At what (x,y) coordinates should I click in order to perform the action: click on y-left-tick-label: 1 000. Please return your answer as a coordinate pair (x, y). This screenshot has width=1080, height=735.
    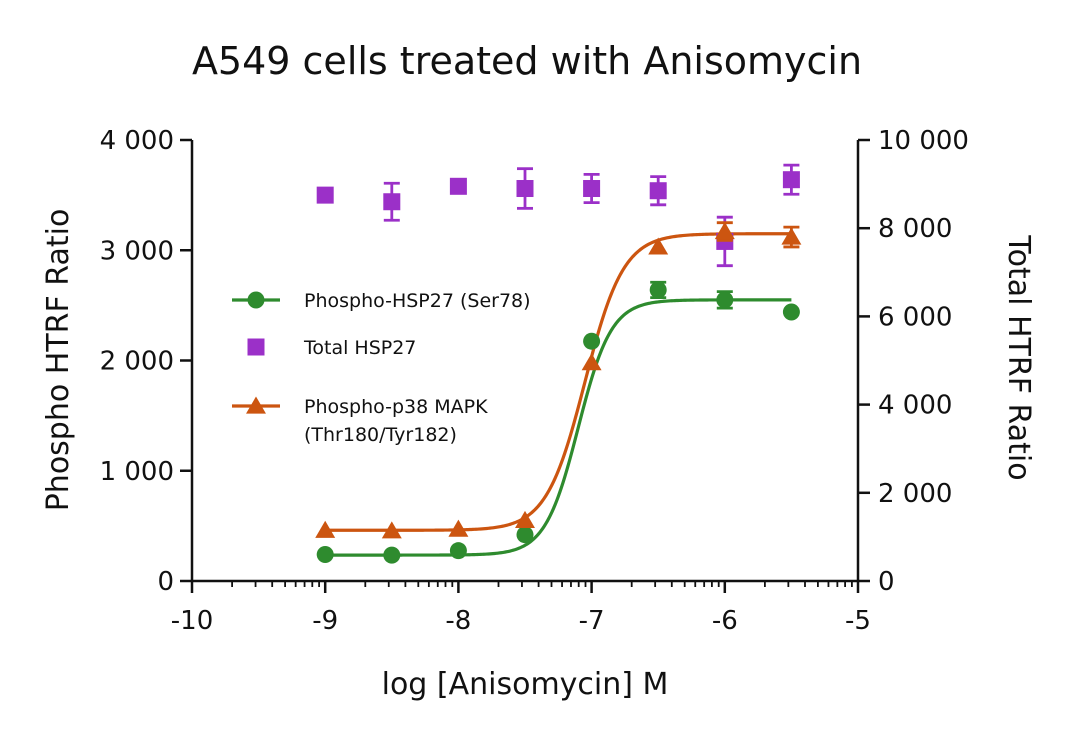
    Looking at the image, I should click on (137, 472).